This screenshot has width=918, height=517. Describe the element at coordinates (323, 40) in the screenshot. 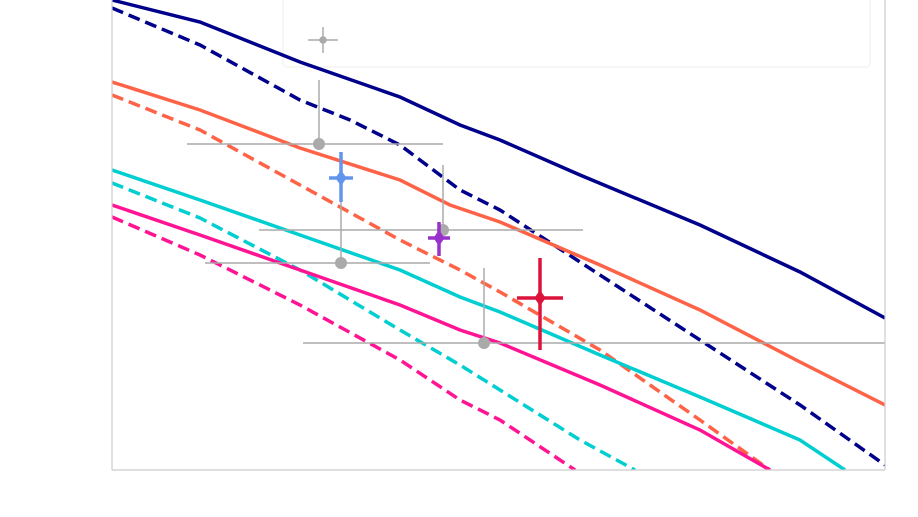

I see `legend-marker` at that location.